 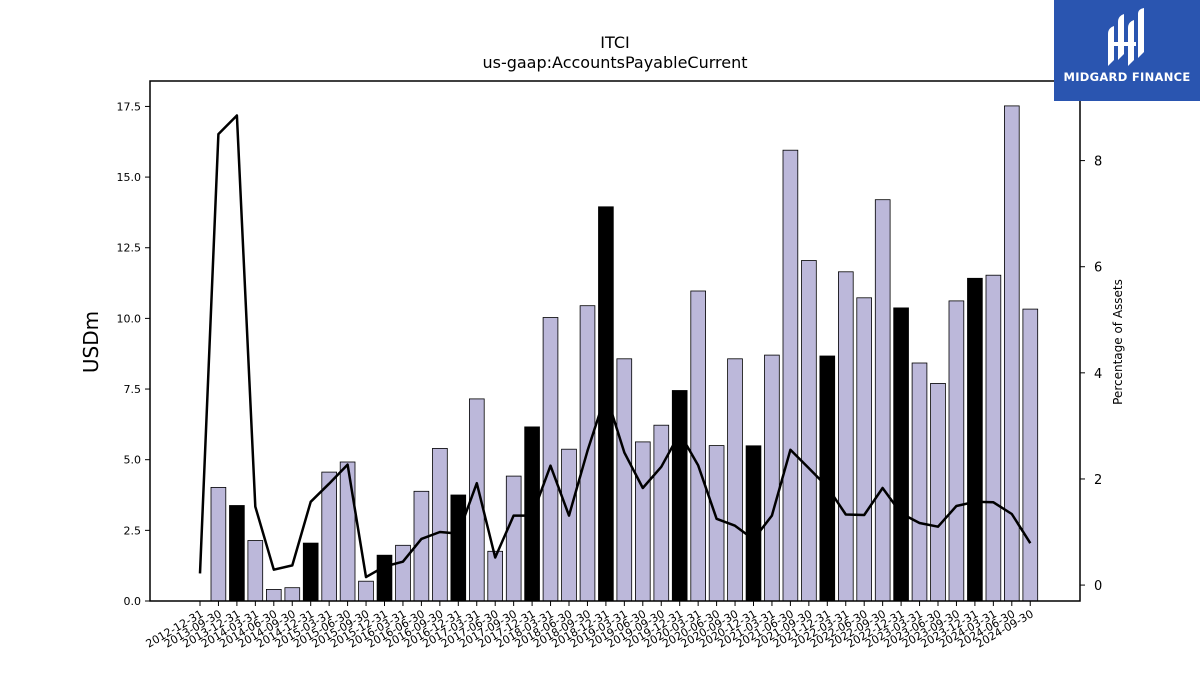 I want to click on left-axis-ticks: 0.0 2.5 5.0 7.5 10.0 12.5 15.0 17.5, so click(x=133, y=354).